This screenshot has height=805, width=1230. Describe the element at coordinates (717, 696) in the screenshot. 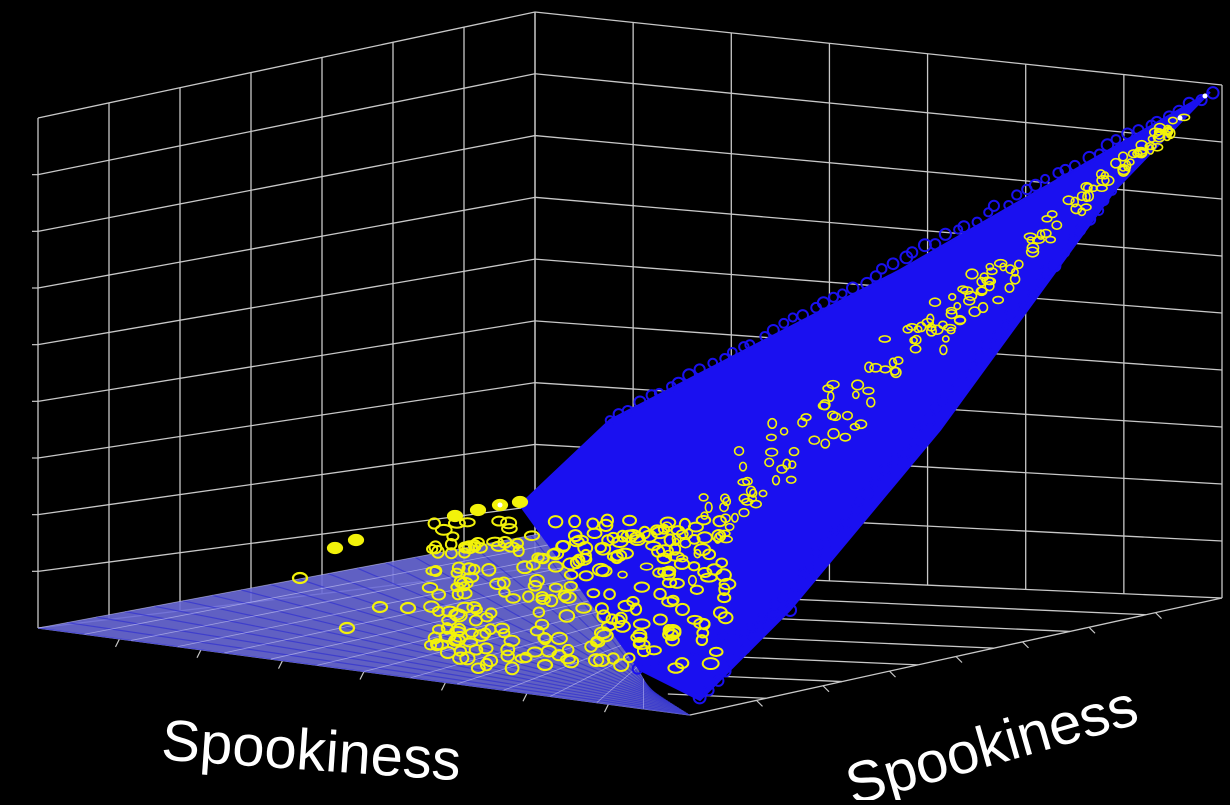

I see `floor-grid-line` at that location.